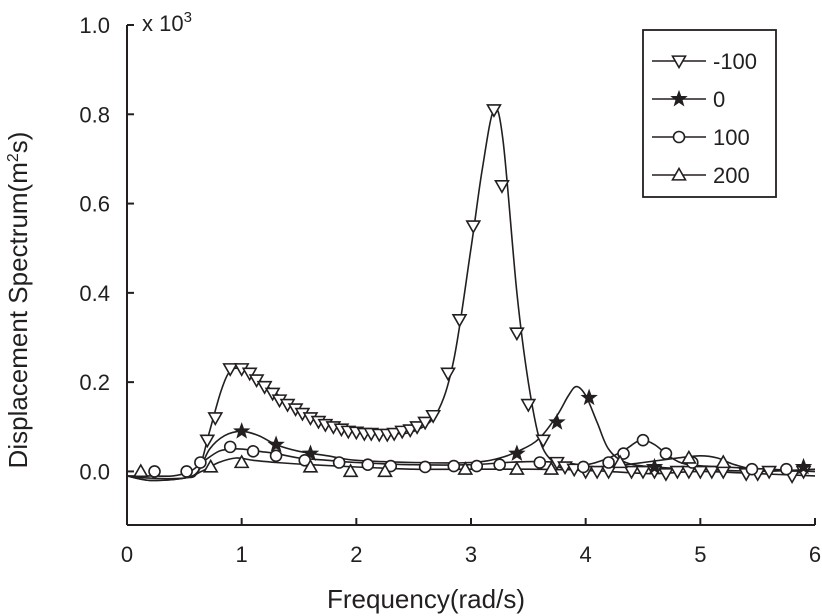 Image resolution: width=822 pixels, height=616 pixels. I want to click on legend-entry: 100, so click(701, 137).